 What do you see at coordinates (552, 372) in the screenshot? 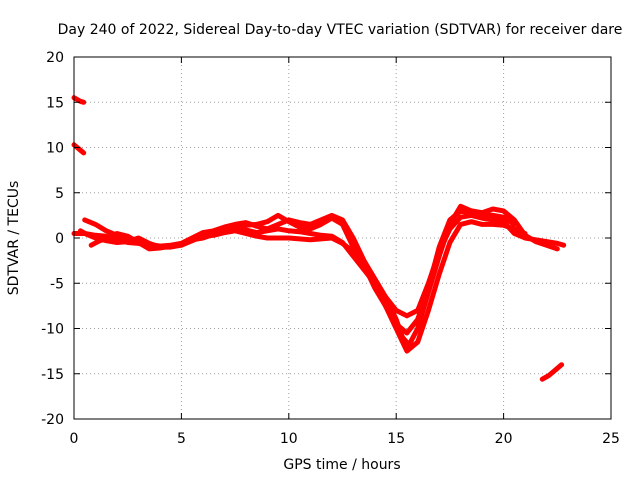
I see `series-segment-low` at bounding box center [552, 372].